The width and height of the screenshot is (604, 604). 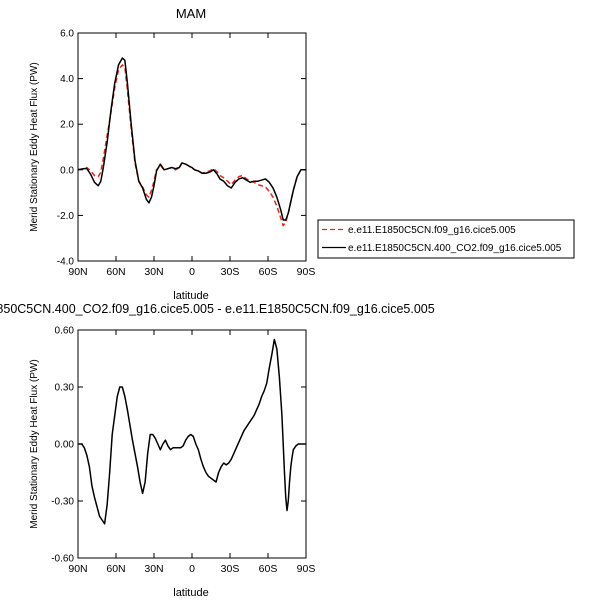 What do you see at coordinates (77, 272) in the screenshot?
I see `top-x-tick-label: 90N` at bounding box center [77, 272].